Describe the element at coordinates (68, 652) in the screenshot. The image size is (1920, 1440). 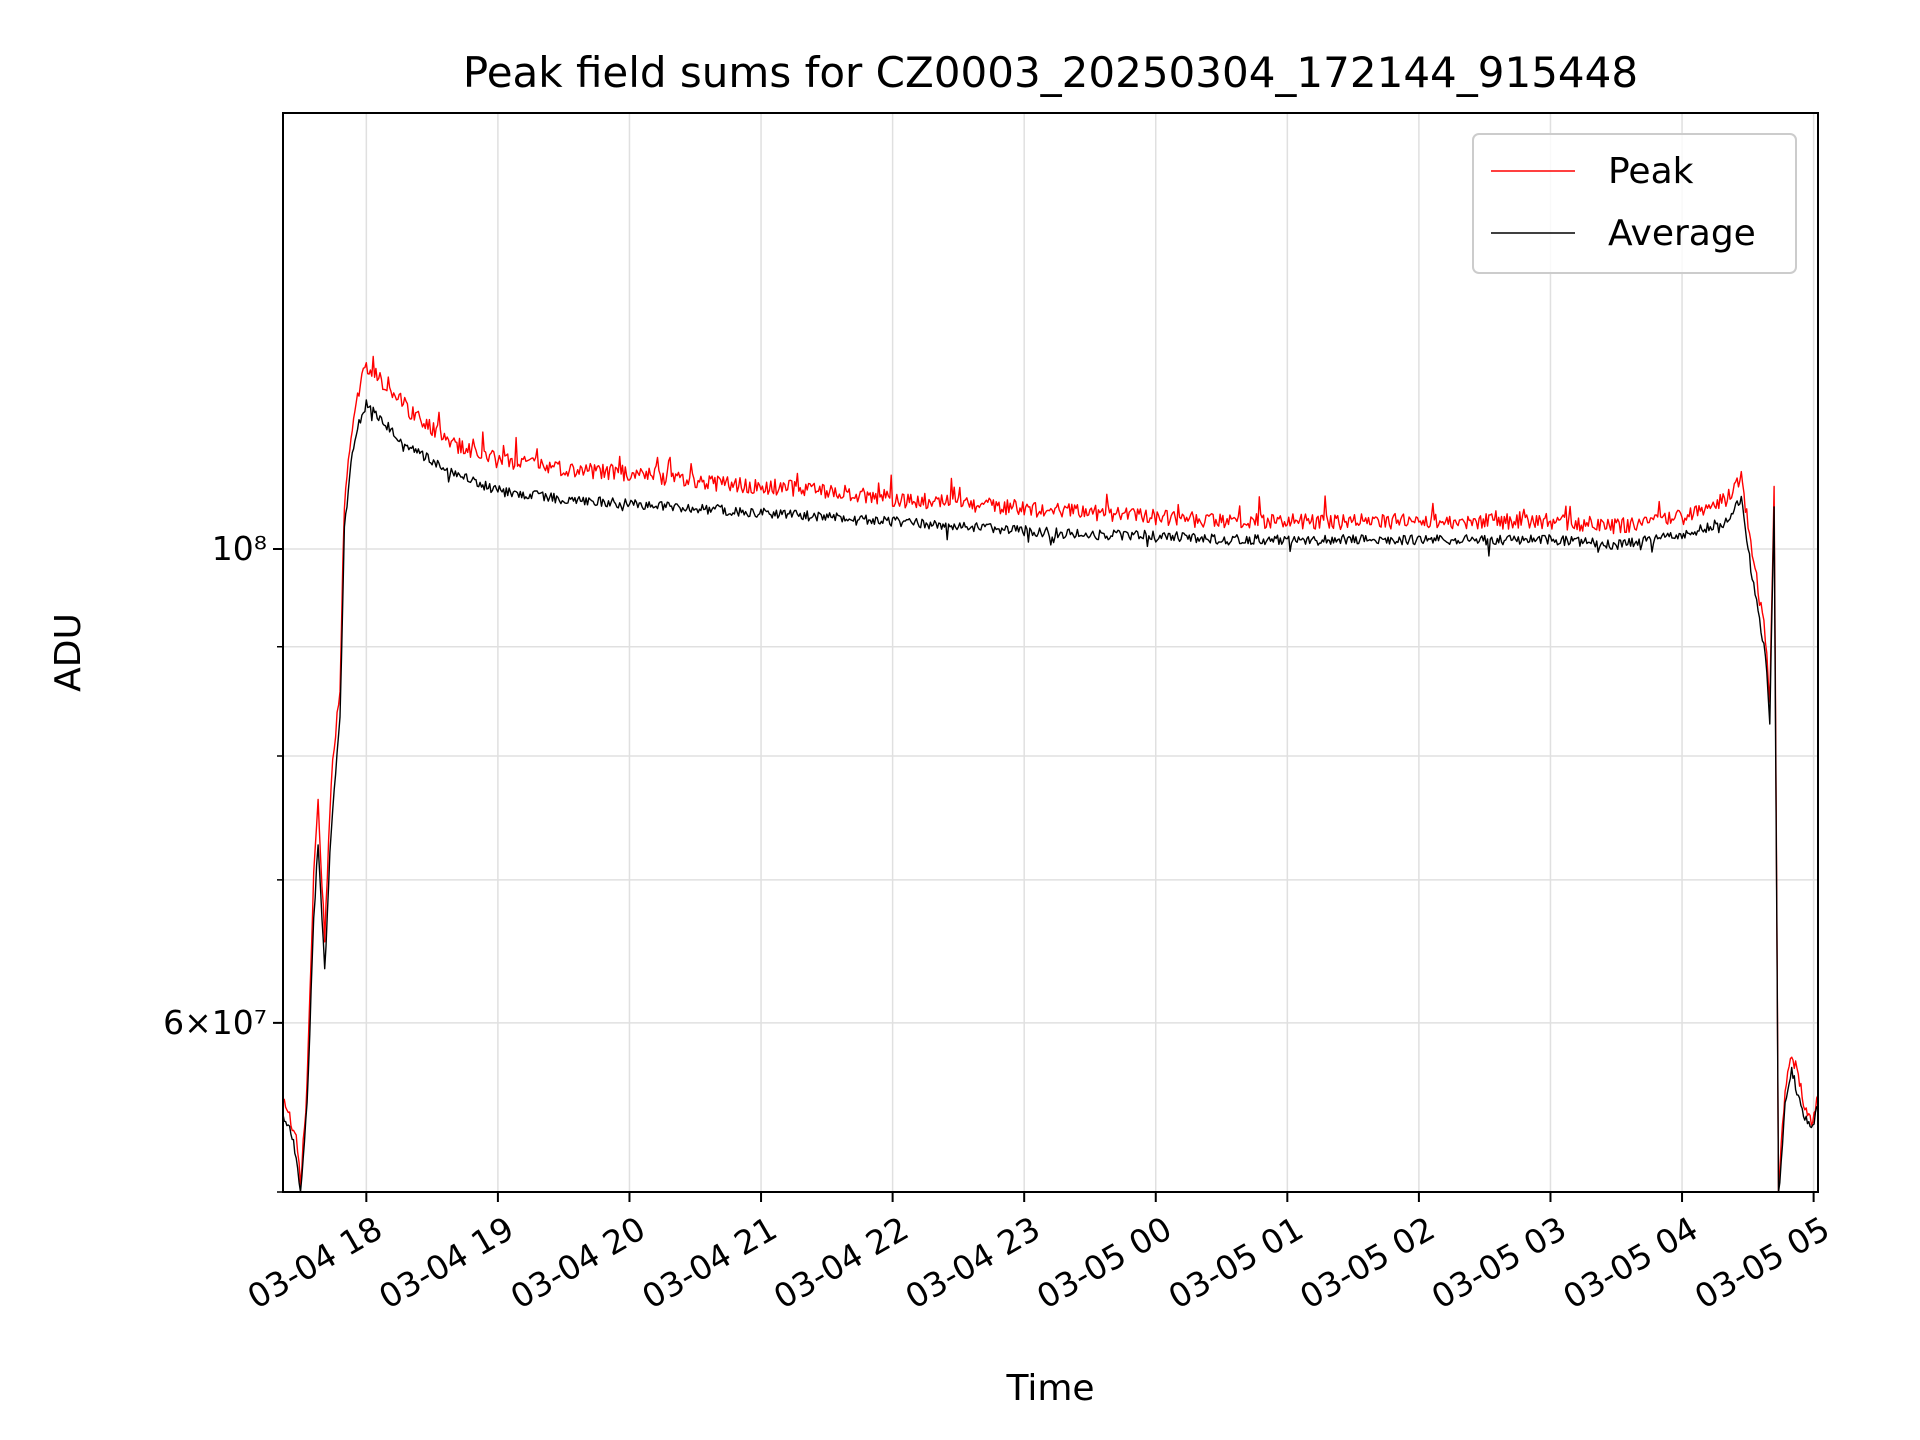
I see `y-axis-label: ADU` at that location.